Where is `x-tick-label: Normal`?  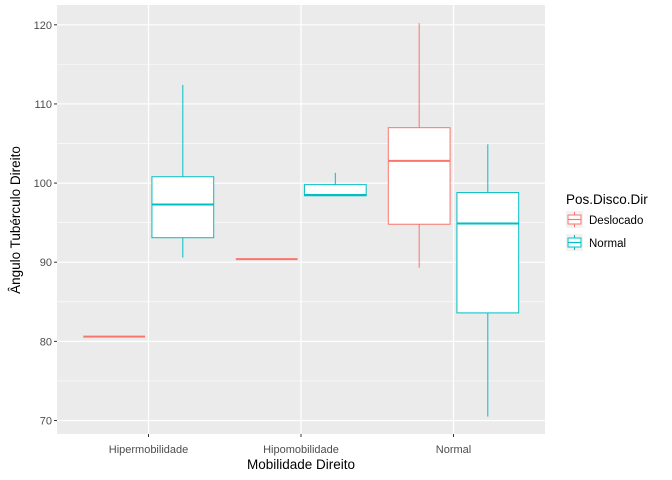 x-tick-label: Normal is located at coordinates (453, 450).